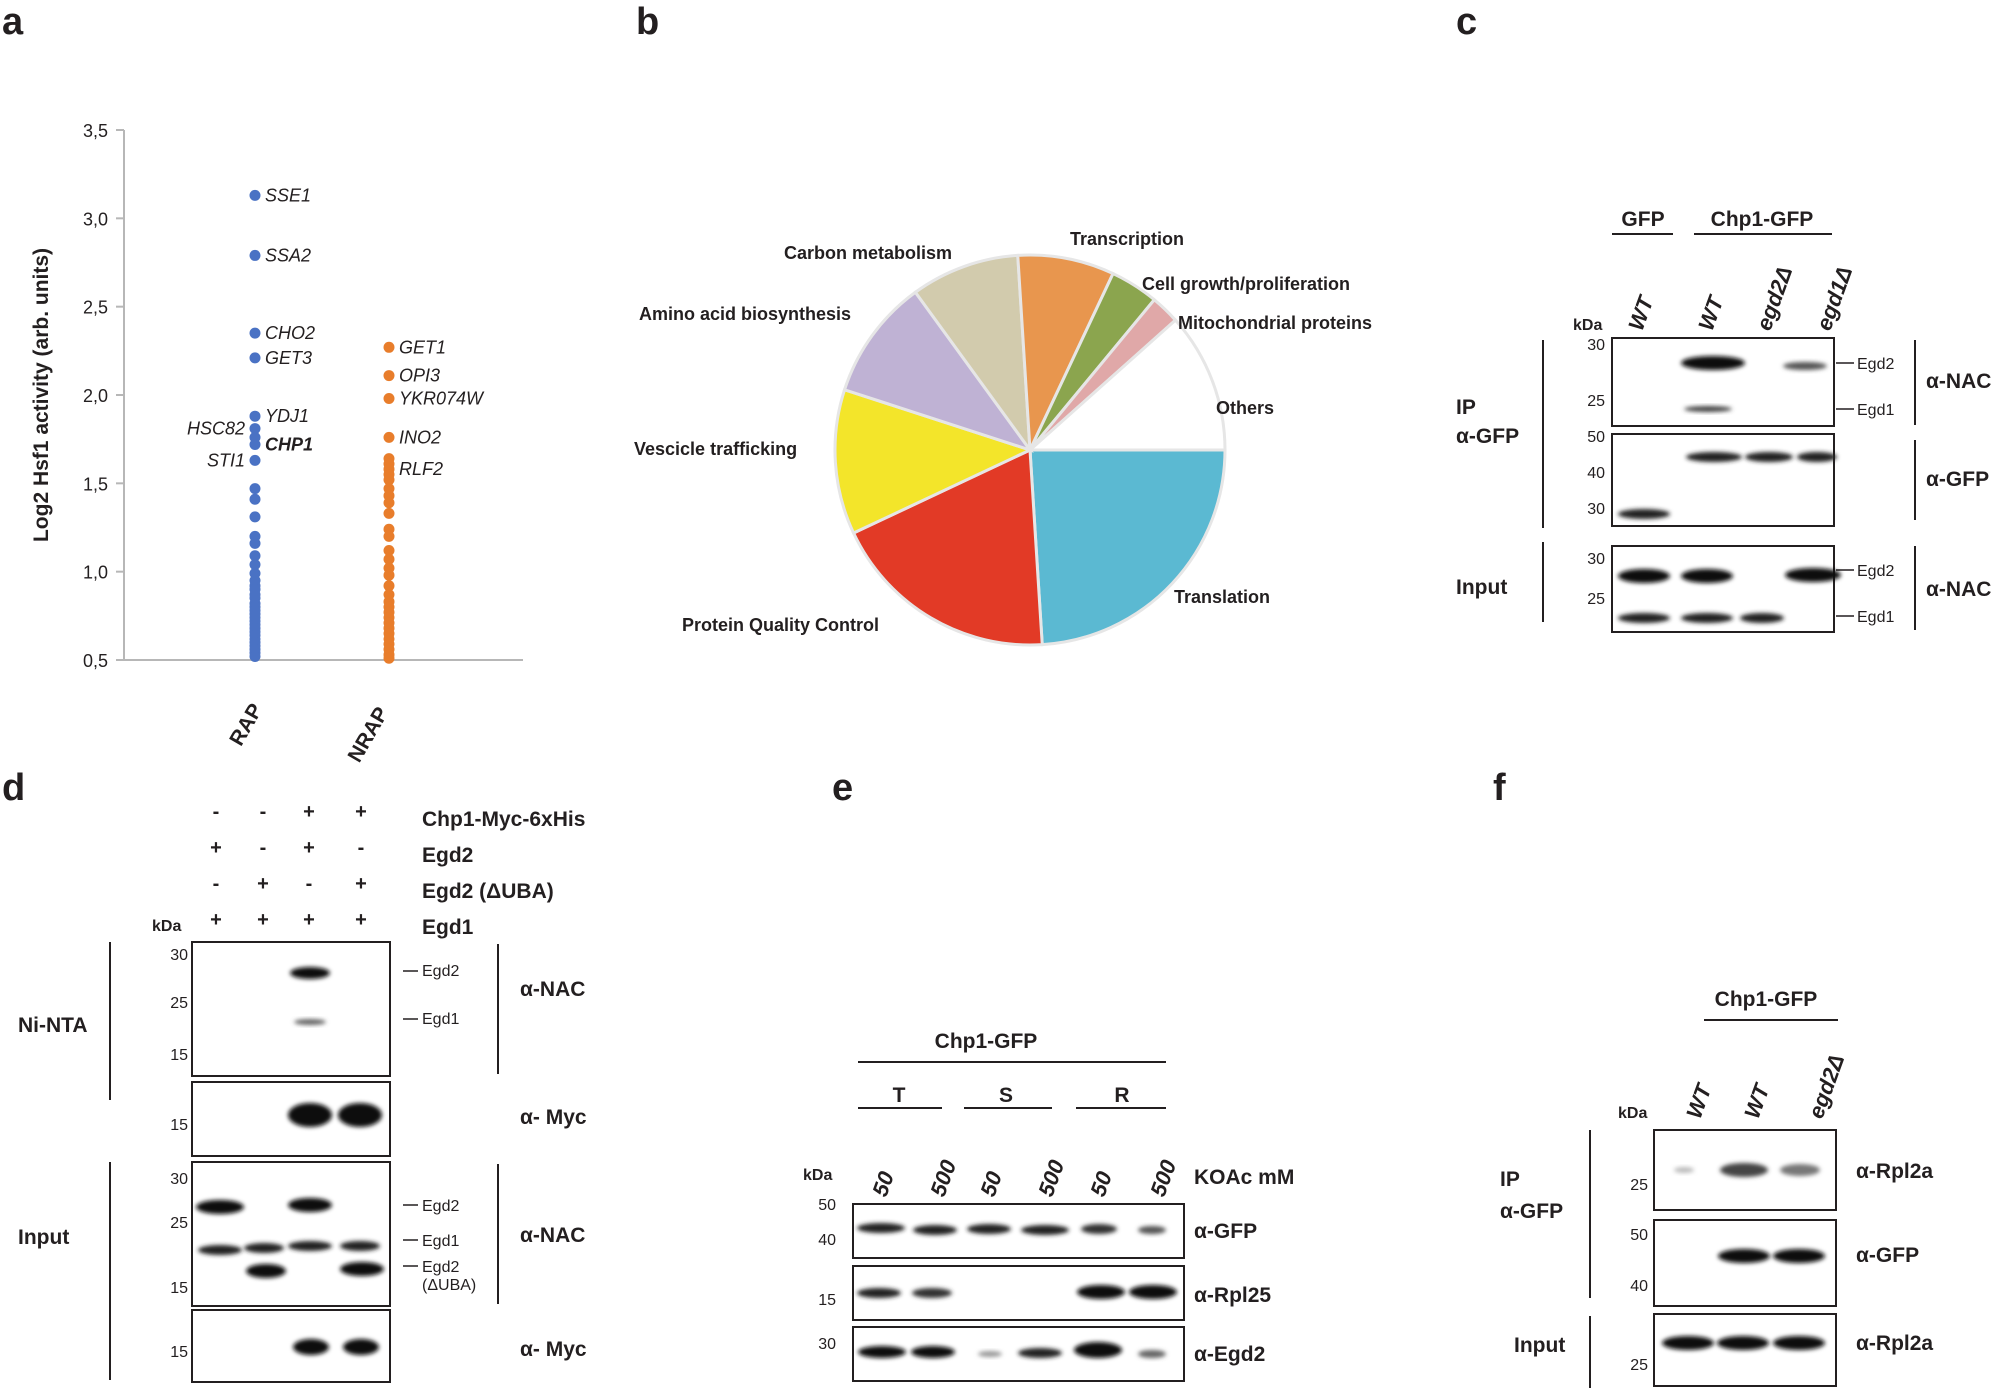 Image resolution: width=2000 pixels, height=1392 pixels. Describe the element at coordinates (53, 1025) in the screenshot. I see `ni-nta-label: Ni-NTA` at that location.